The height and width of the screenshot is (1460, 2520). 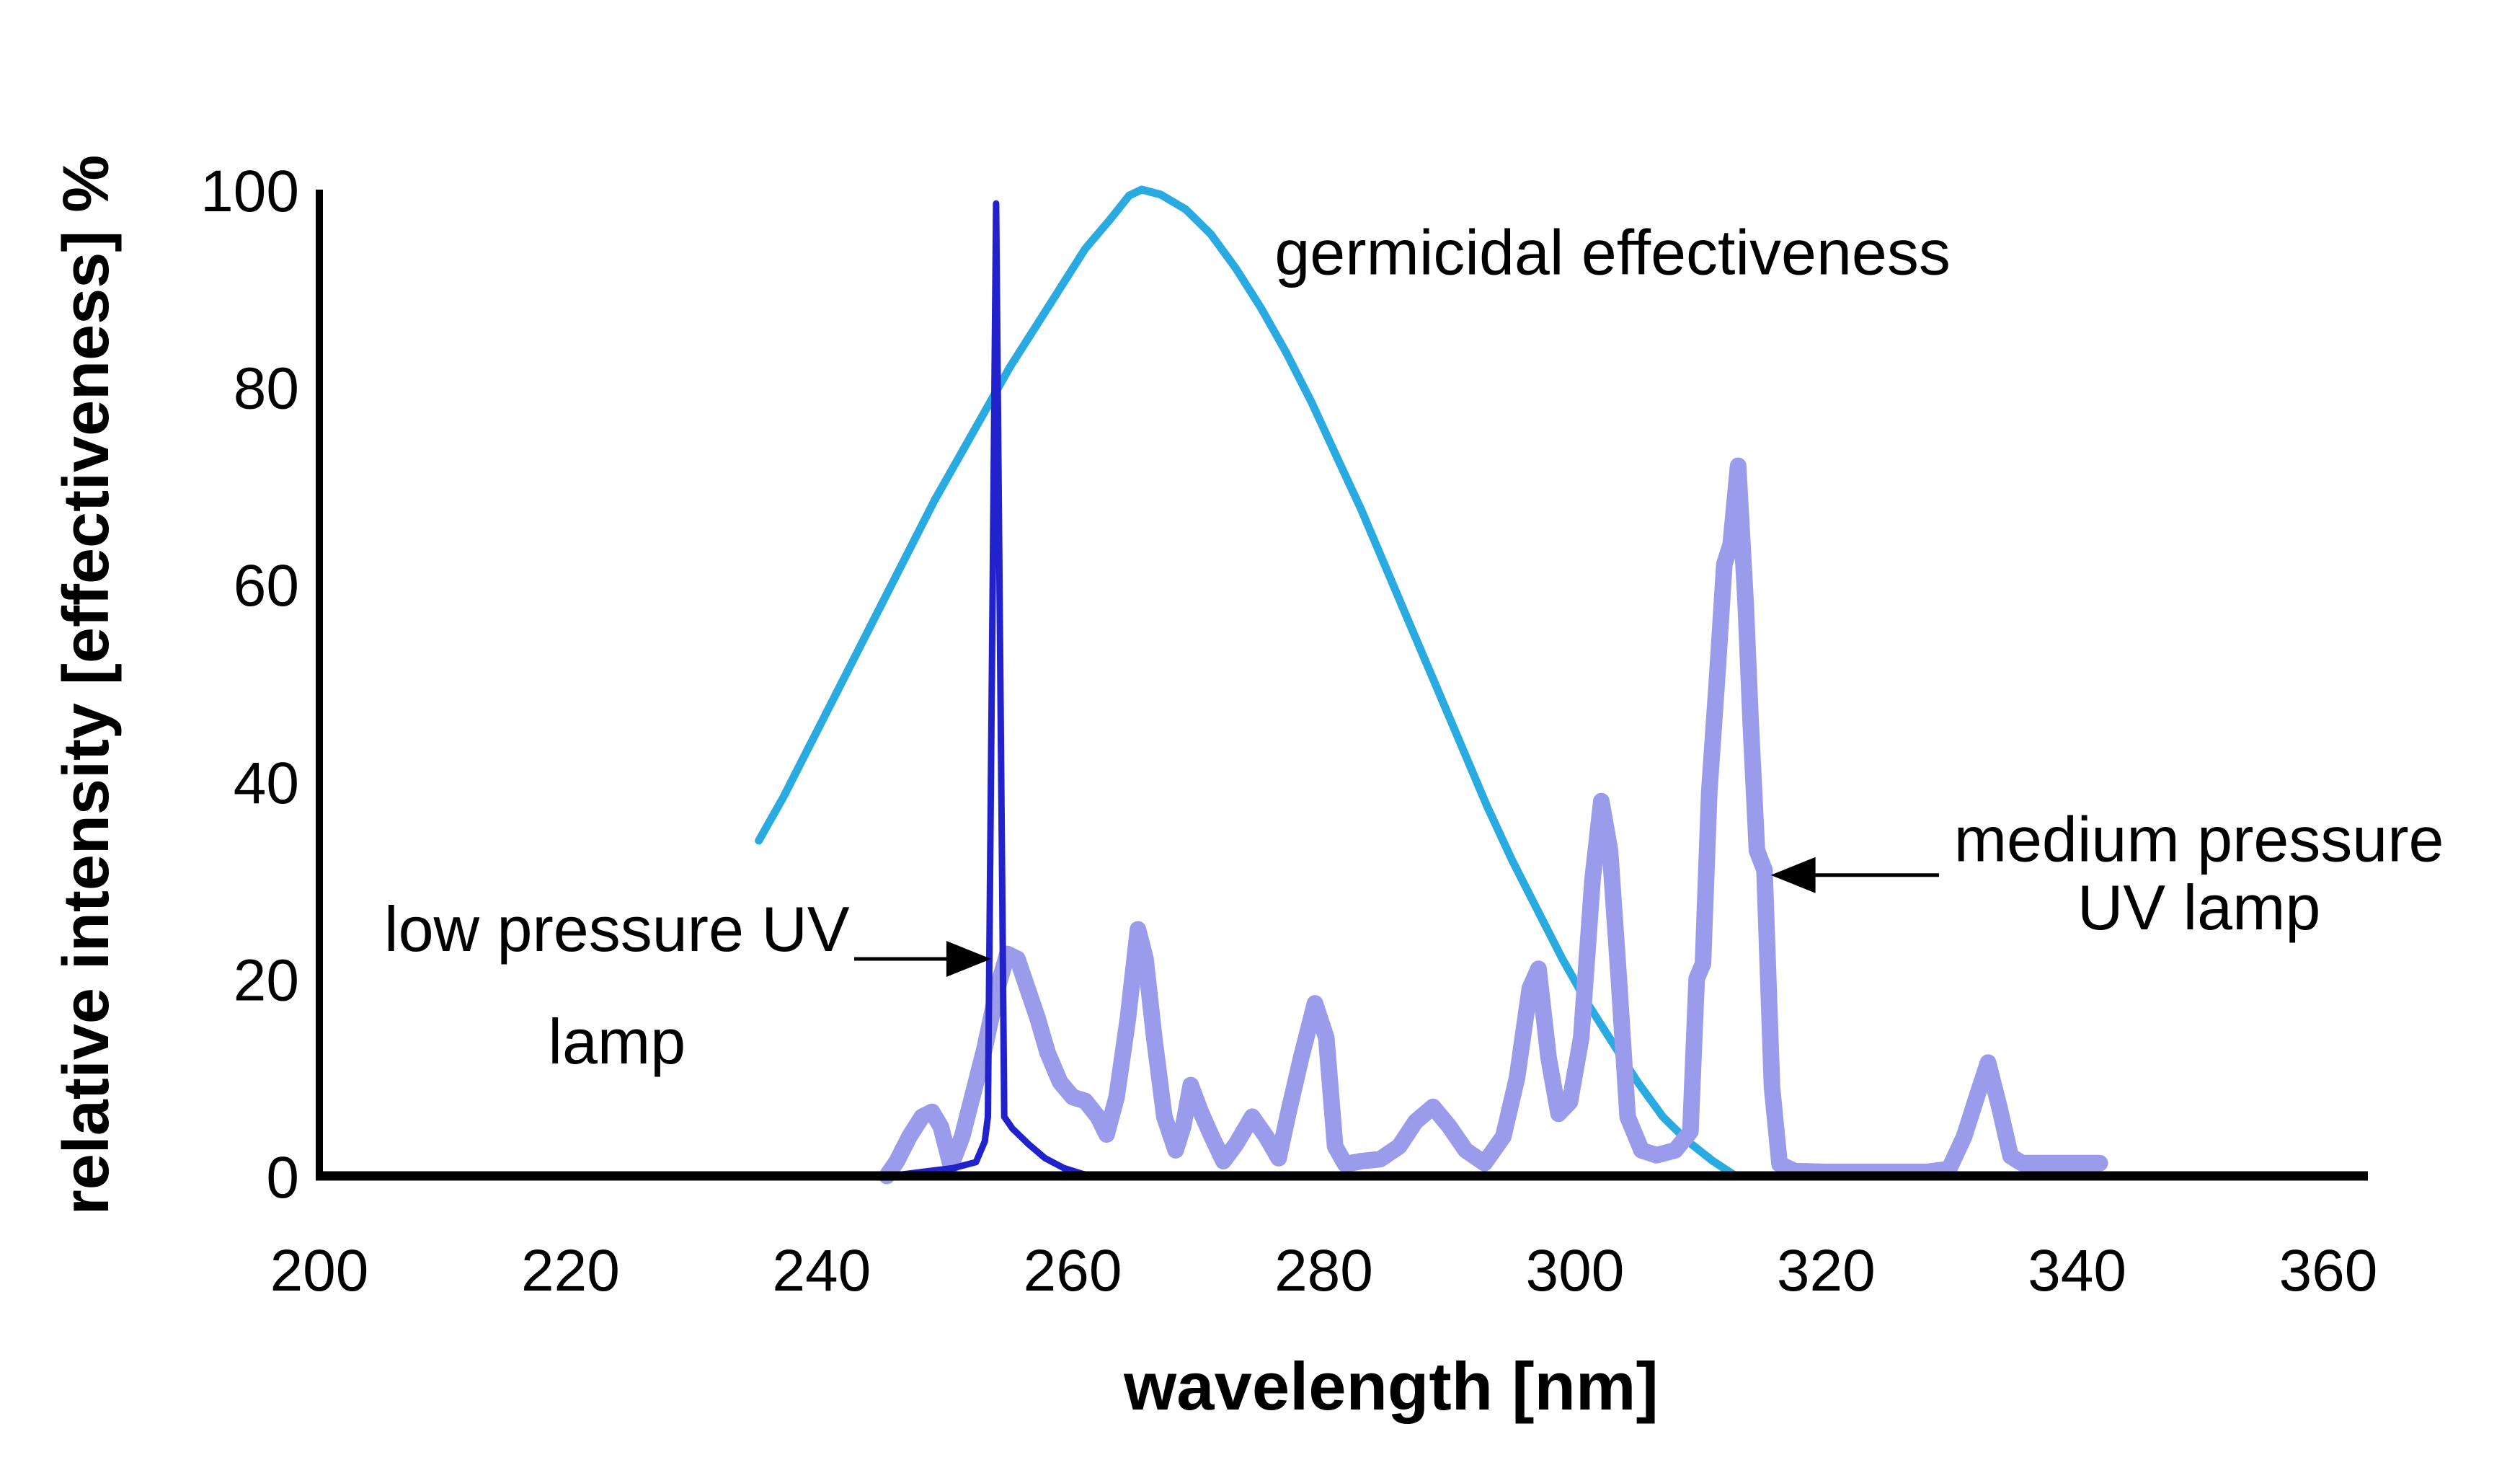 I want to click on x-tick-label: 300, so click(x=1574, y=1271).